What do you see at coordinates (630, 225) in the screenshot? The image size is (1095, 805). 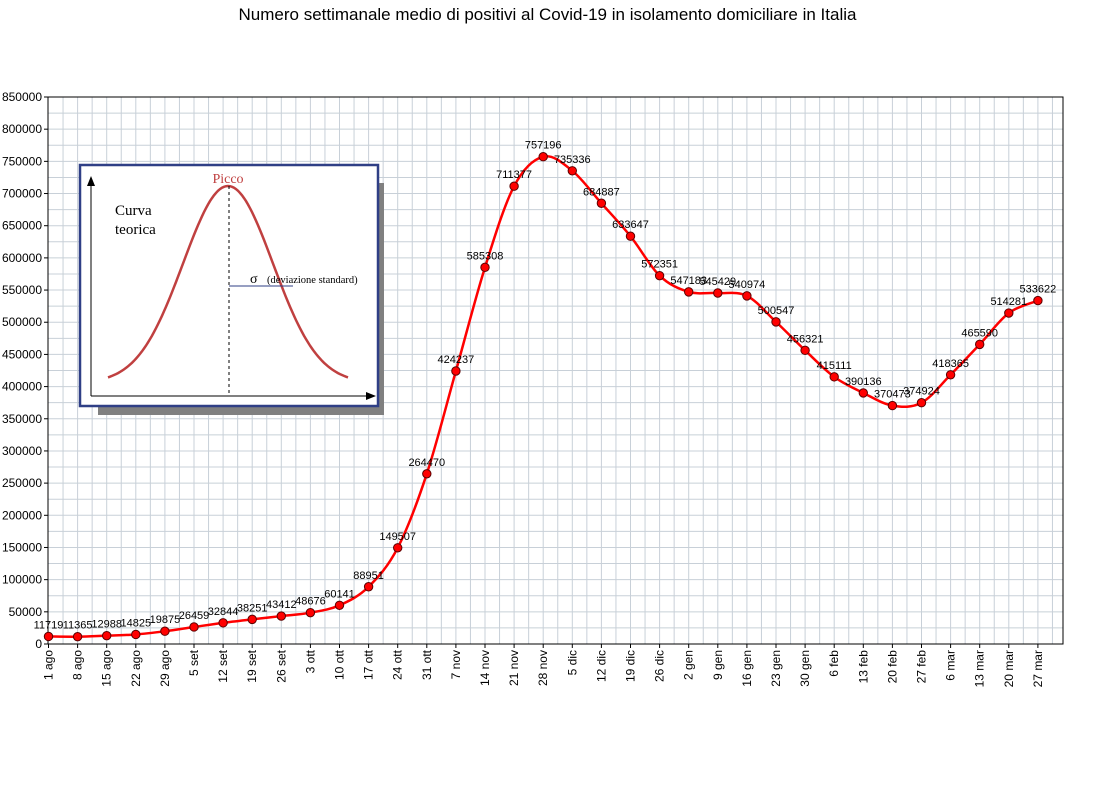 I see `data-label: 633647` at bounding box center [630, 225].